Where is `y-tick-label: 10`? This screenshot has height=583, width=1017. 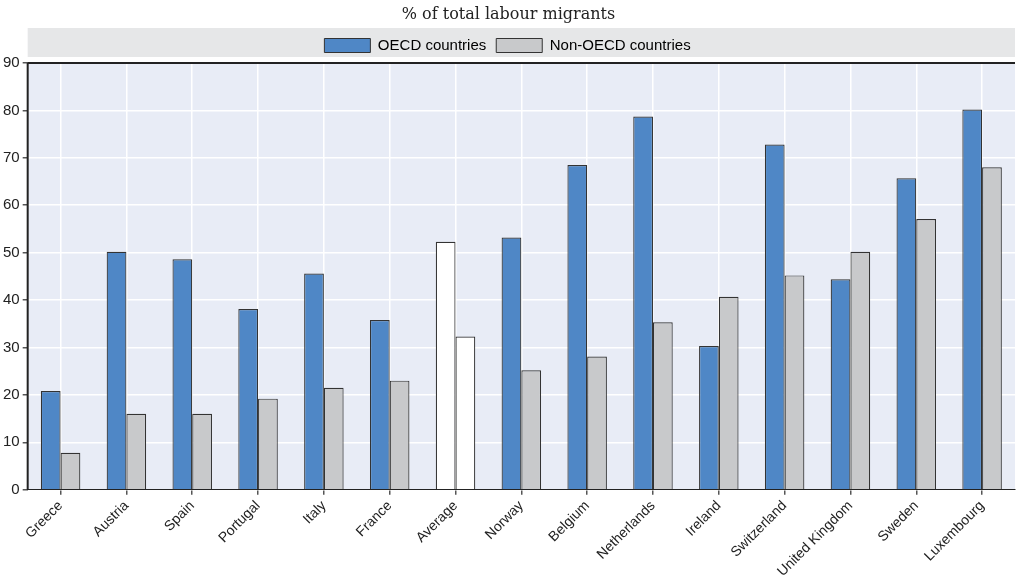 y-tick-label: 10 is located at coordinates (11, 441).